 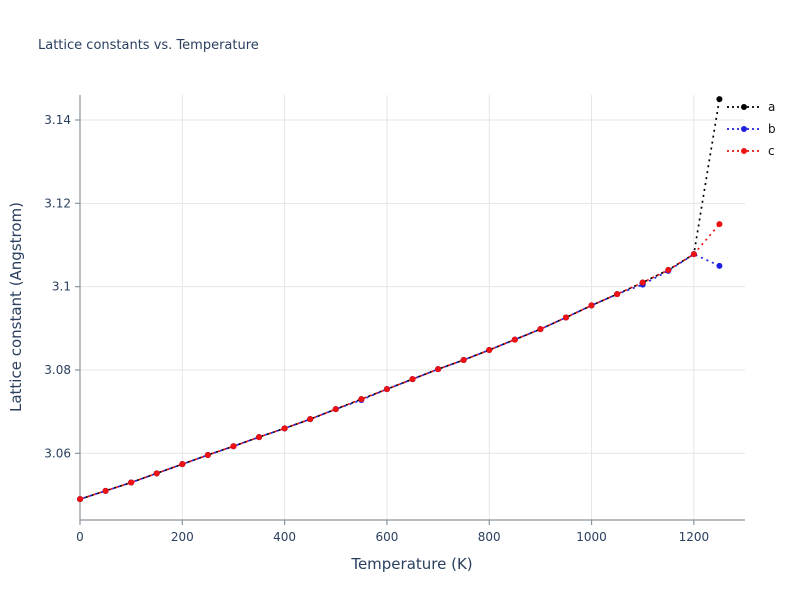 I want to click on legend-item-a: a, so click(x=751, y=107).